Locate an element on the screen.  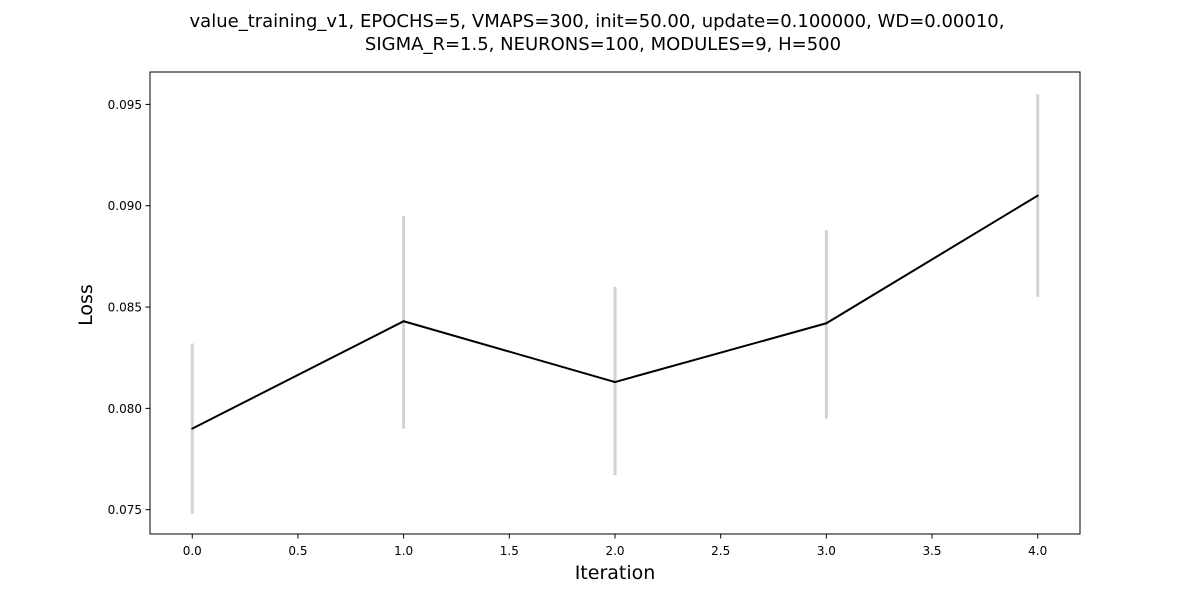
y-tick-label: 0.080 is located at coordinates (125, 409).